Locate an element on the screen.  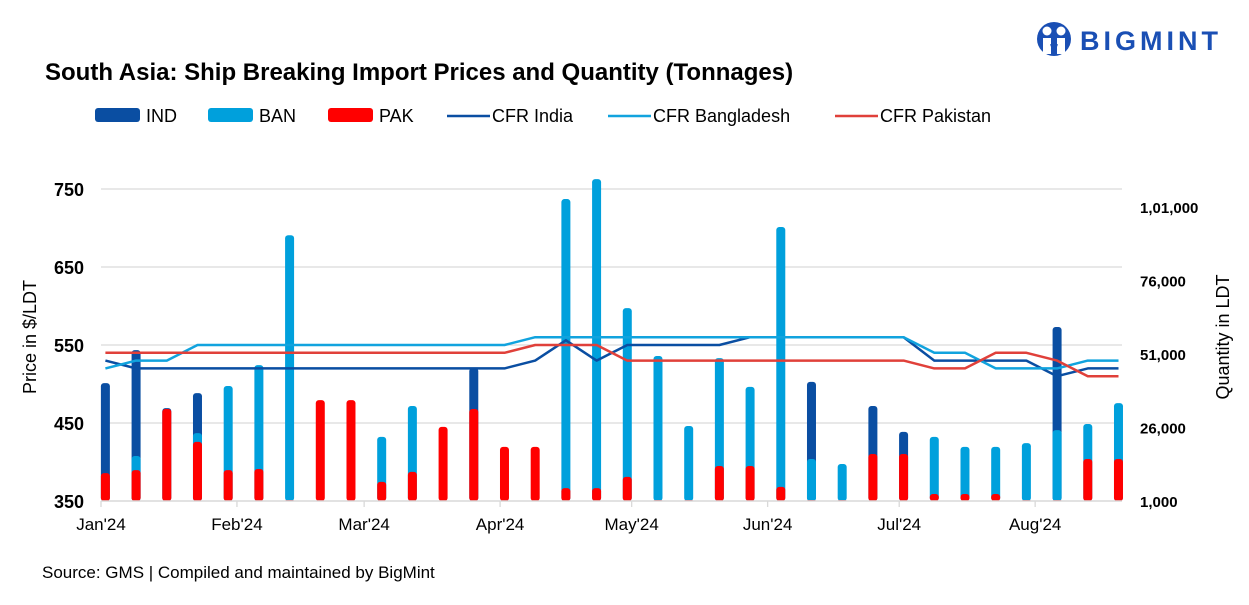
bigmint-logo-icon is located at coordinates (1054, 39).